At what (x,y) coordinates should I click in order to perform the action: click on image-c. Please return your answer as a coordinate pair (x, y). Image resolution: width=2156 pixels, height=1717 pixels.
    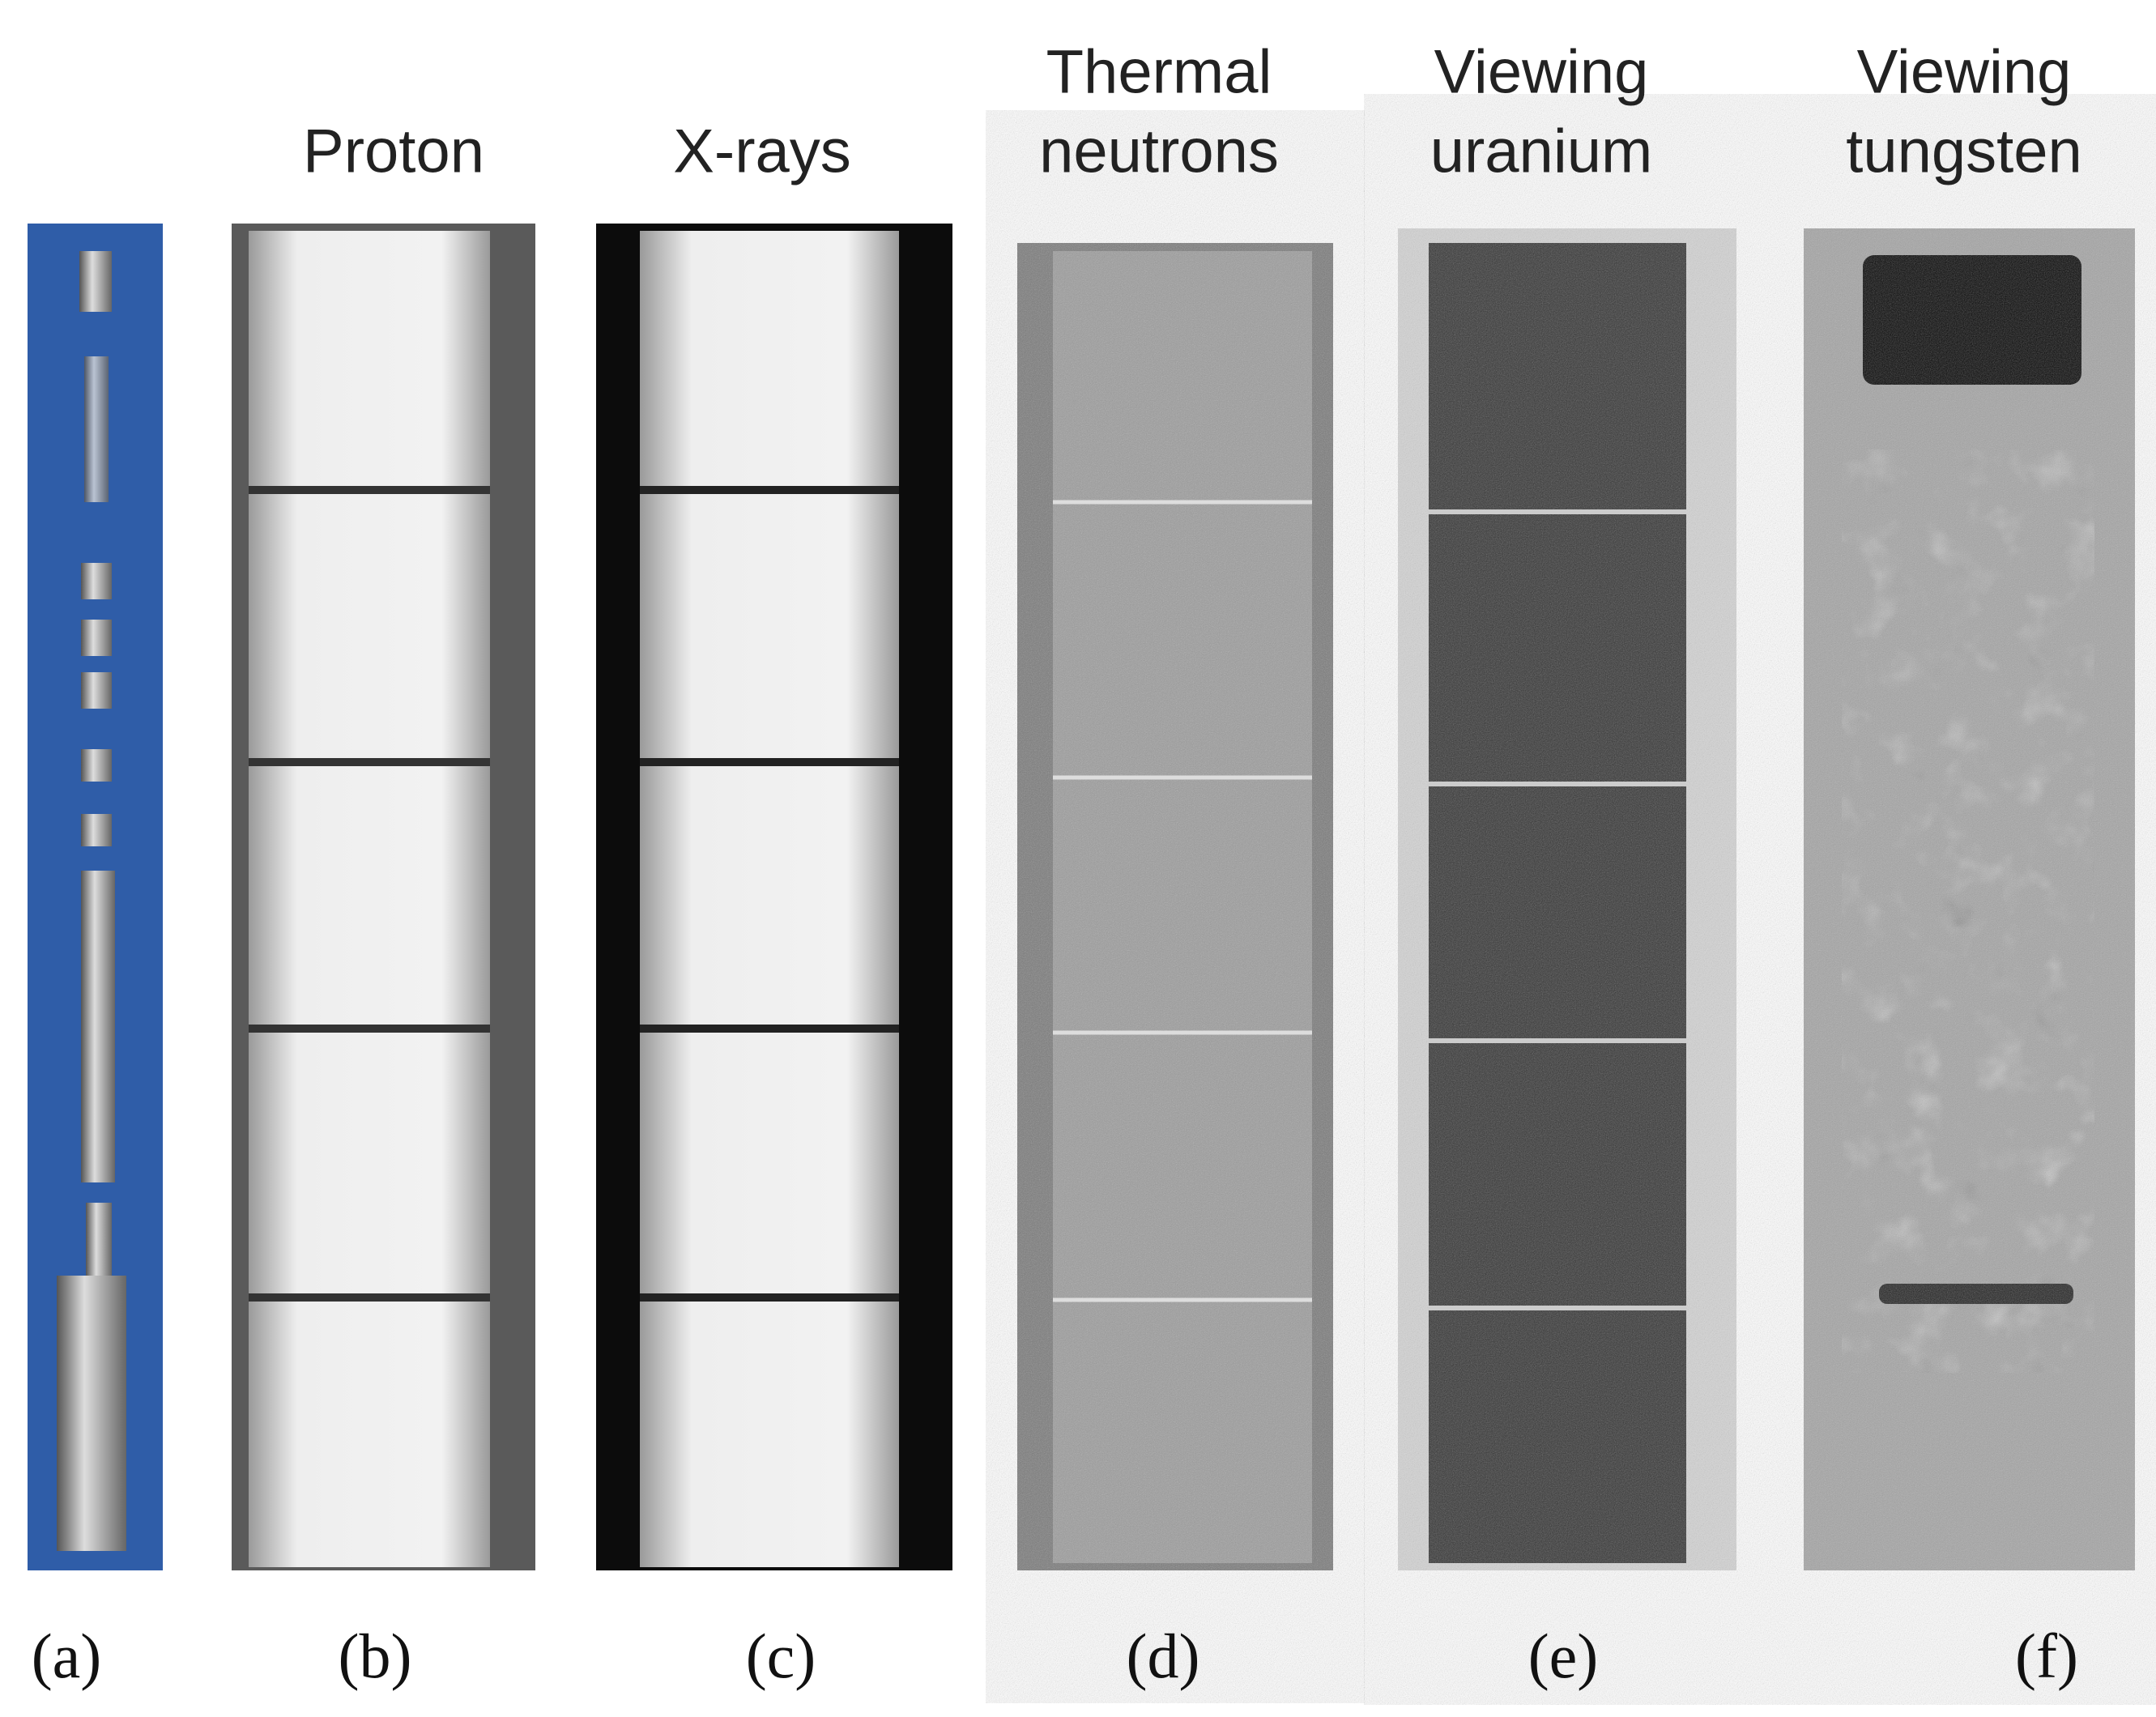
    Looking at the image, I should click on (774, 897).